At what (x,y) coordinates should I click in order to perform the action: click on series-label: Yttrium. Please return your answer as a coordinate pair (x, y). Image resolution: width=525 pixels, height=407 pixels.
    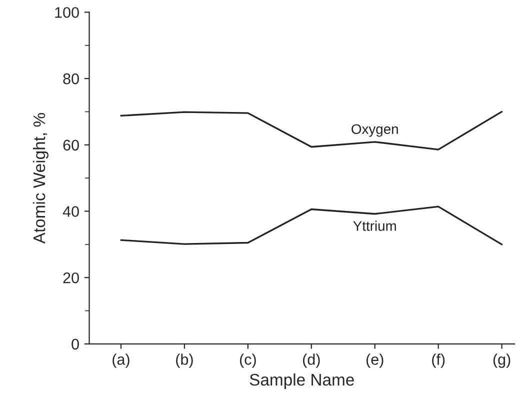
    Looking at the image, I should click on (374, 225).